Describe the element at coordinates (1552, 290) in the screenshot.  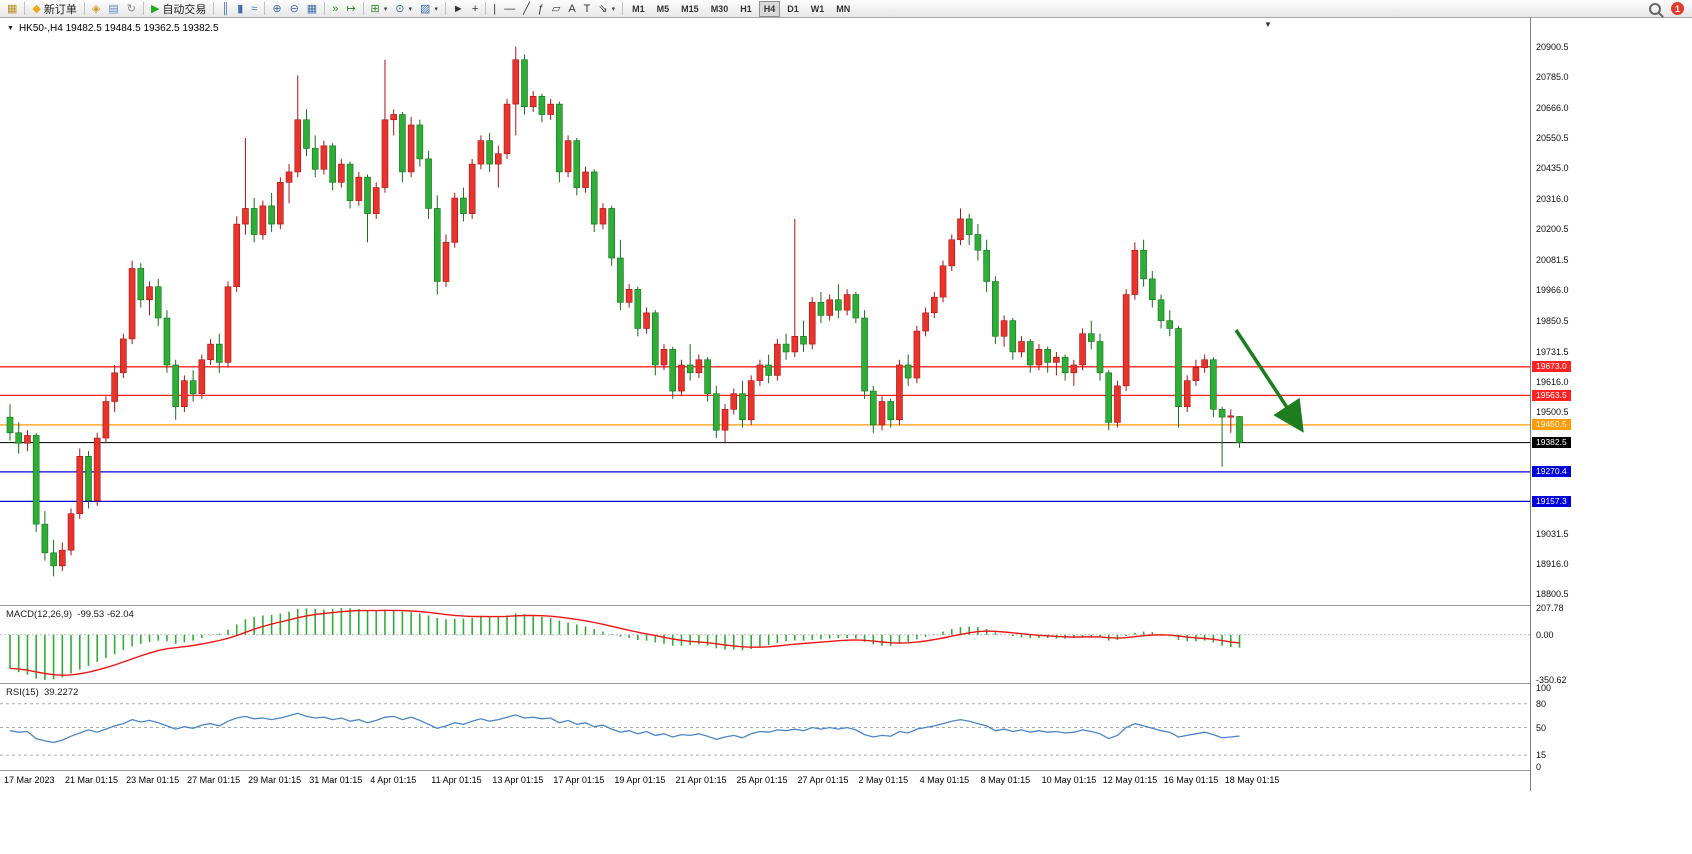
I see `price-tick: 19966.0` at that location.